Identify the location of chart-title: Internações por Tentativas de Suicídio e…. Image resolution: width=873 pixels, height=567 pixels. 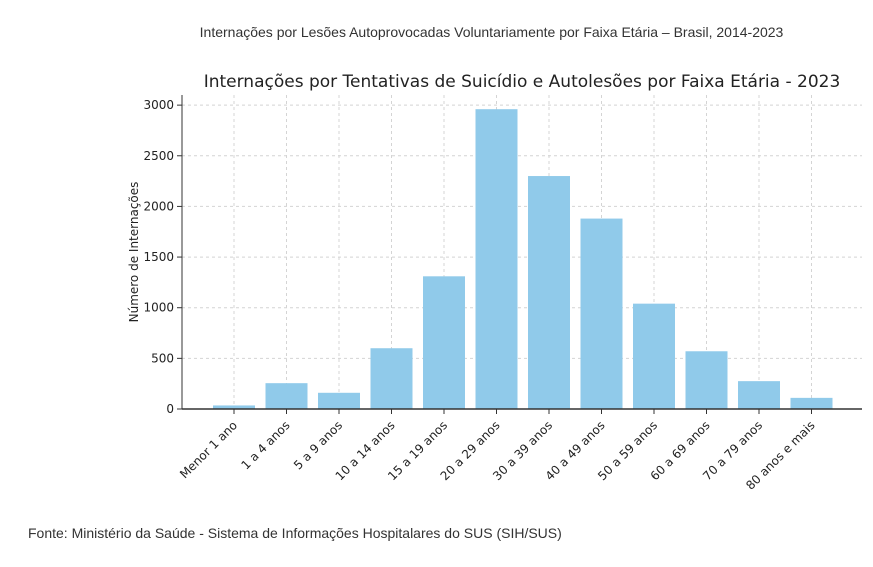
(522, 82).